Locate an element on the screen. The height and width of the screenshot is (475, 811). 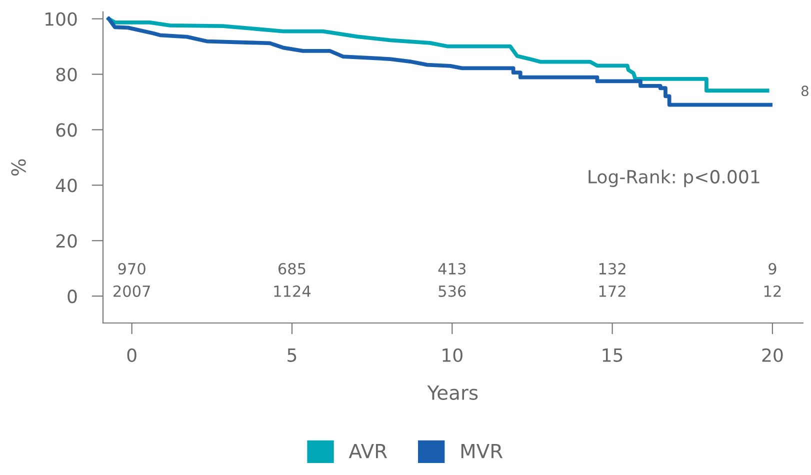
annotation: 413 is located at coordinates (452, 268).